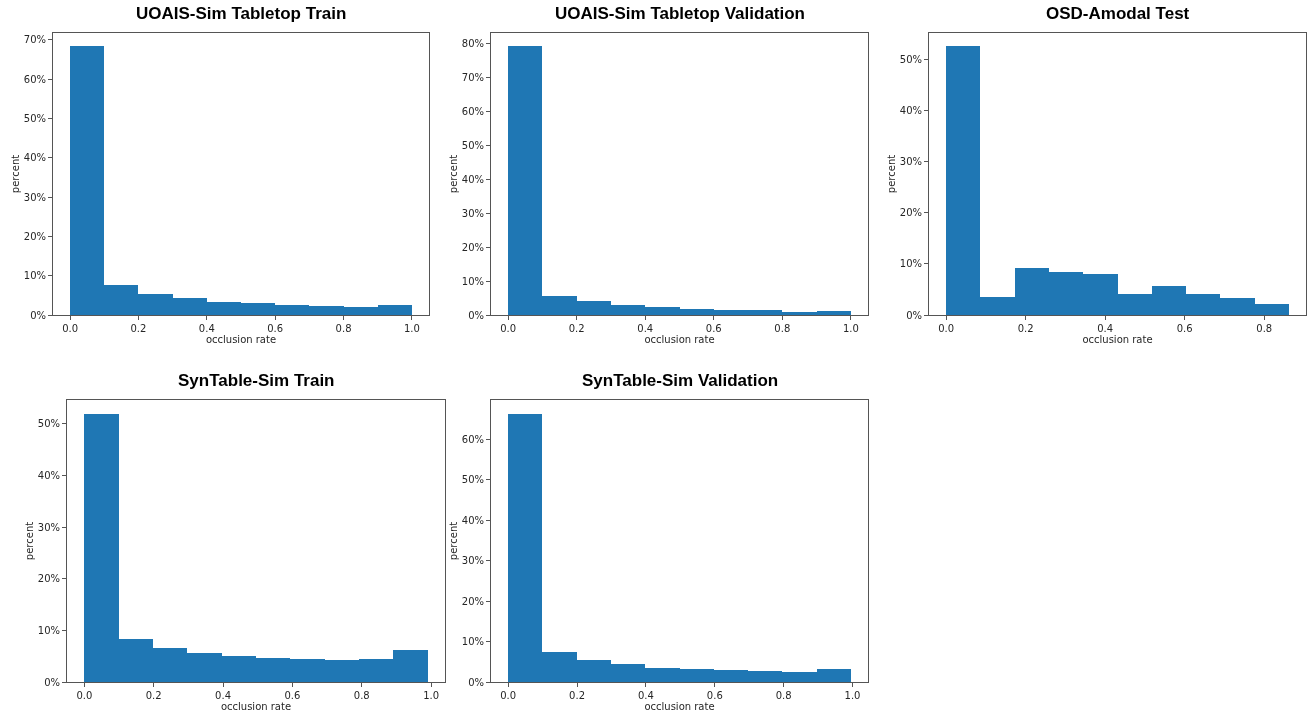 This screenshot has width=1310, height=721. Describe the element at coordinates (1118, 13) in the screenshot. I see `chart-title: OSD-Amodal Test` at that location.